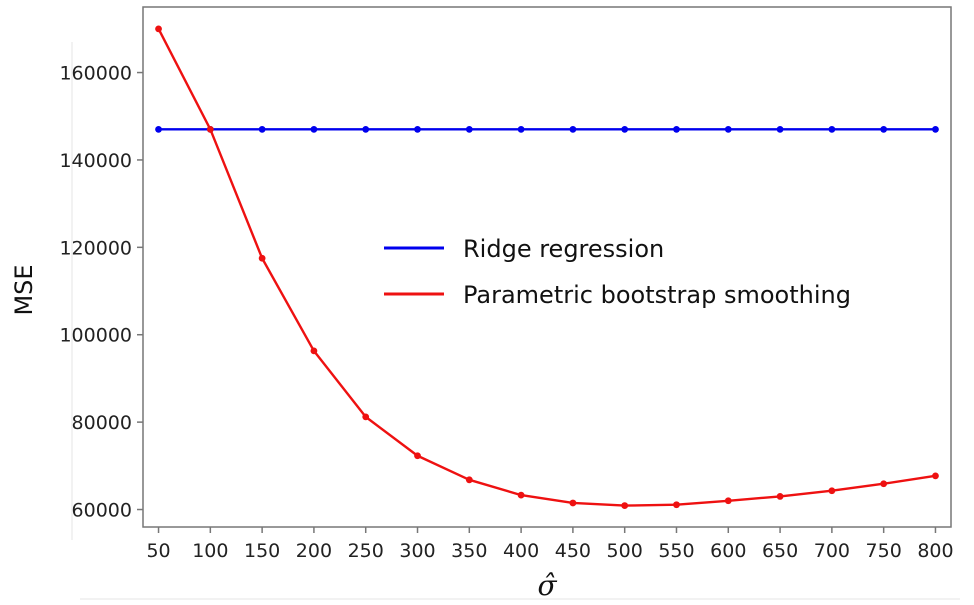 The width and height of the screenshot is (974, 605). What do you see at coordinates (102, 511) in the screenshot?
I see `y-tick-label: 60000` at bounding box center [102, 511].